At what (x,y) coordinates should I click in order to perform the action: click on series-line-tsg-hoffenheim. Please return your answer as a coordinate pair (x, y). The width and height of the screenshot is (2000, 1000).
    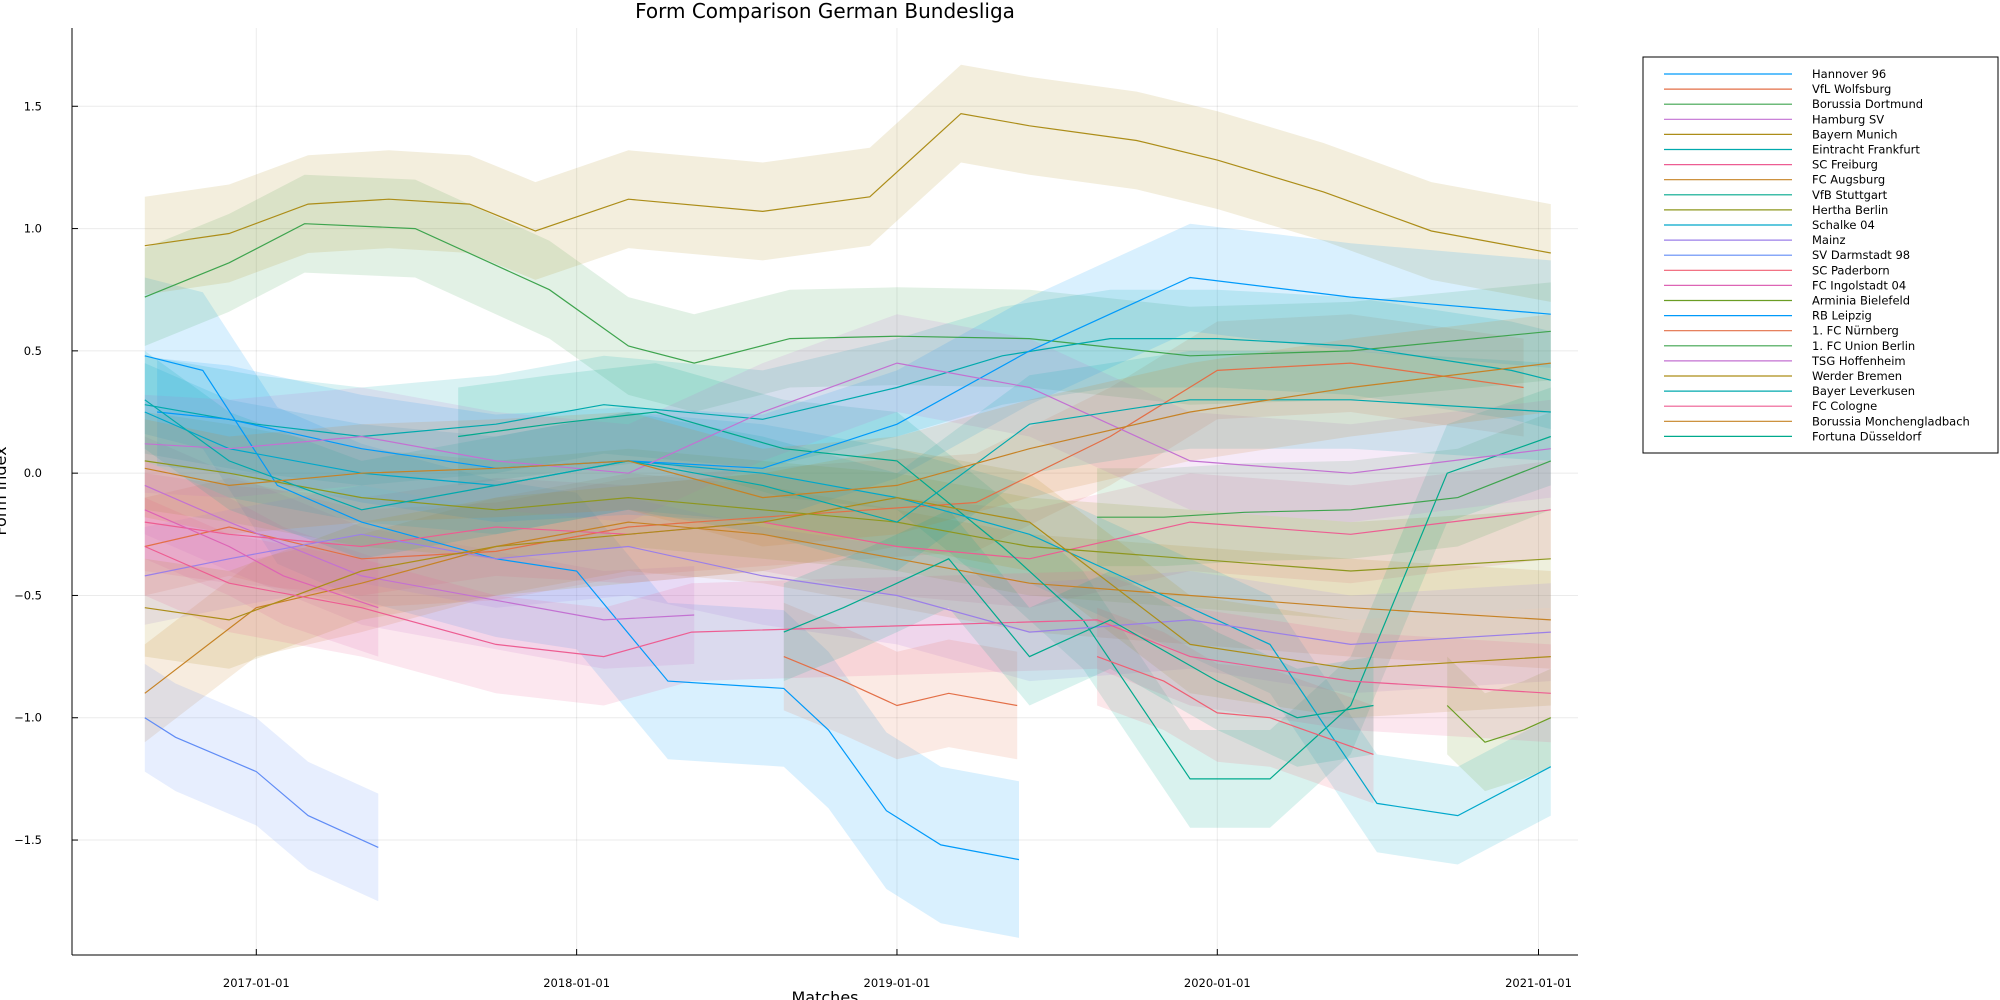
    Looking at the image, I should click on (847, 418).